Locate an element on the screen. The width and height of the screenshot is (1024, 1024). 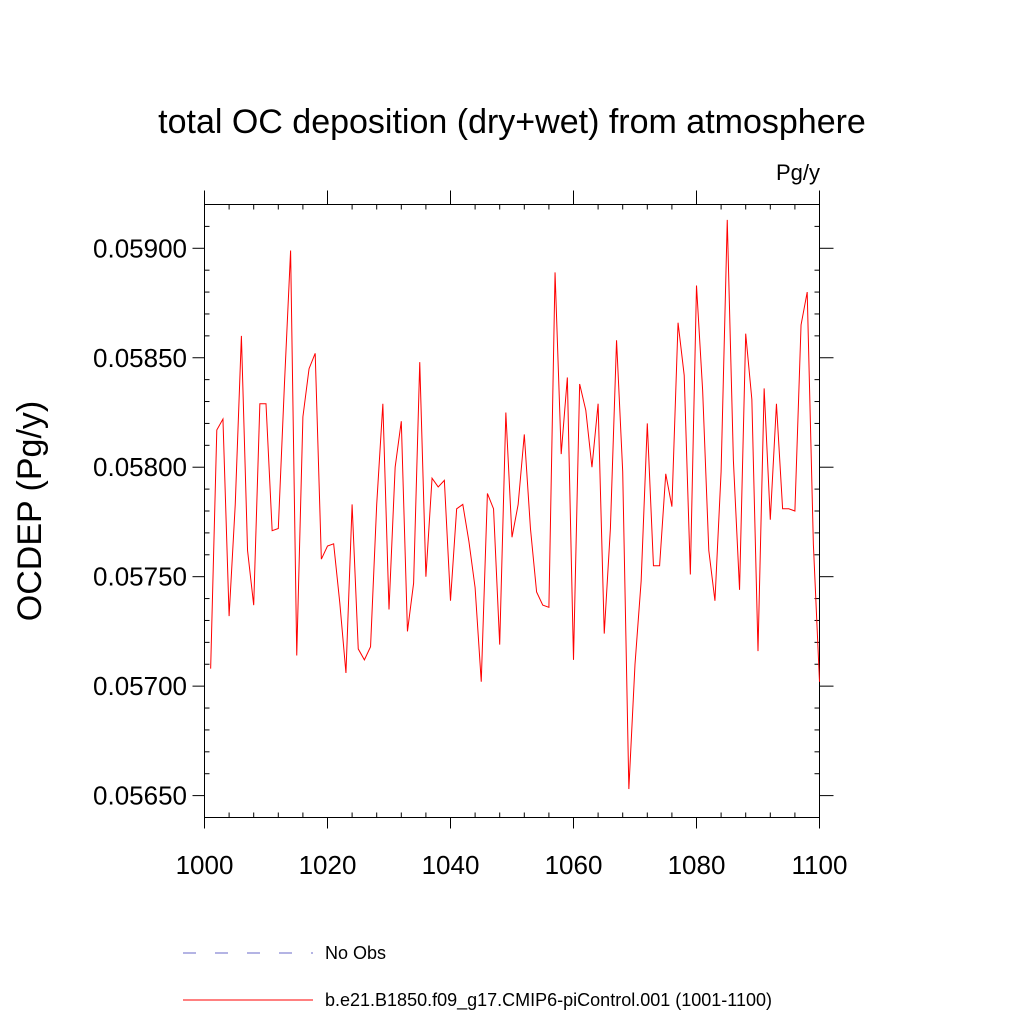
y-tick-label: 0.05850 is located at coordinates (140, 358).